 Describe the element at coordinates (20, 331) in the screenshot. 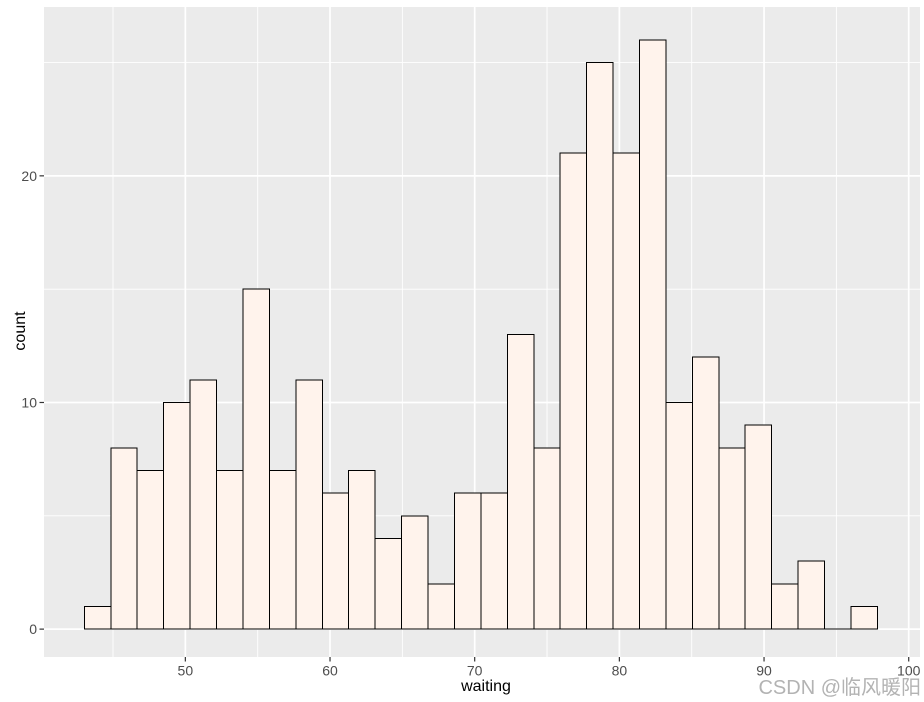

I see `y-axis-title: count` at that location.